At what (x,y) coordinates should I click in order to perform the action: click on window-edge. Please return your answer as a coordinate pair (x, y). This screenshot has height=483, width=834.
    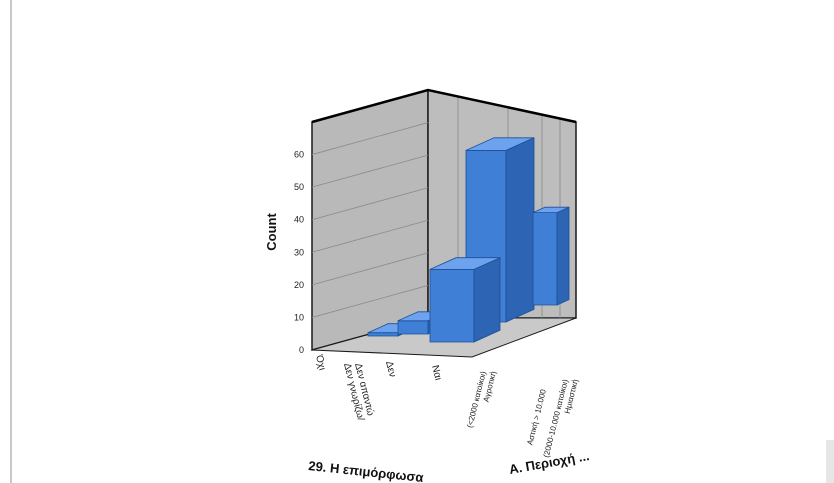
    Looking at the image, I should click on (11, 241).